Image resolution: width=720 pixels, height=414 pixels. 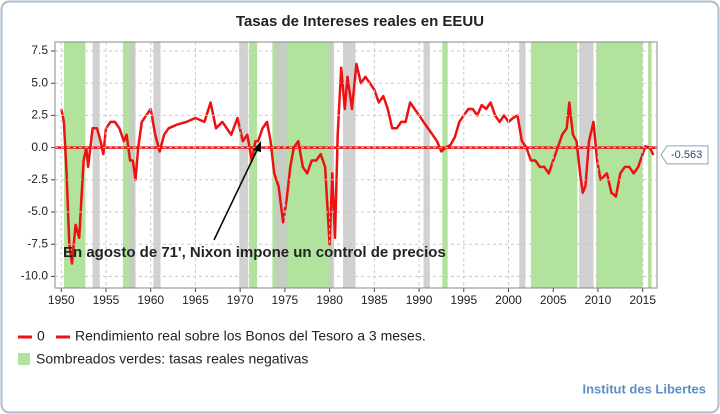 I want to click on annotation-arrowhead, so click(x=257, y=146).